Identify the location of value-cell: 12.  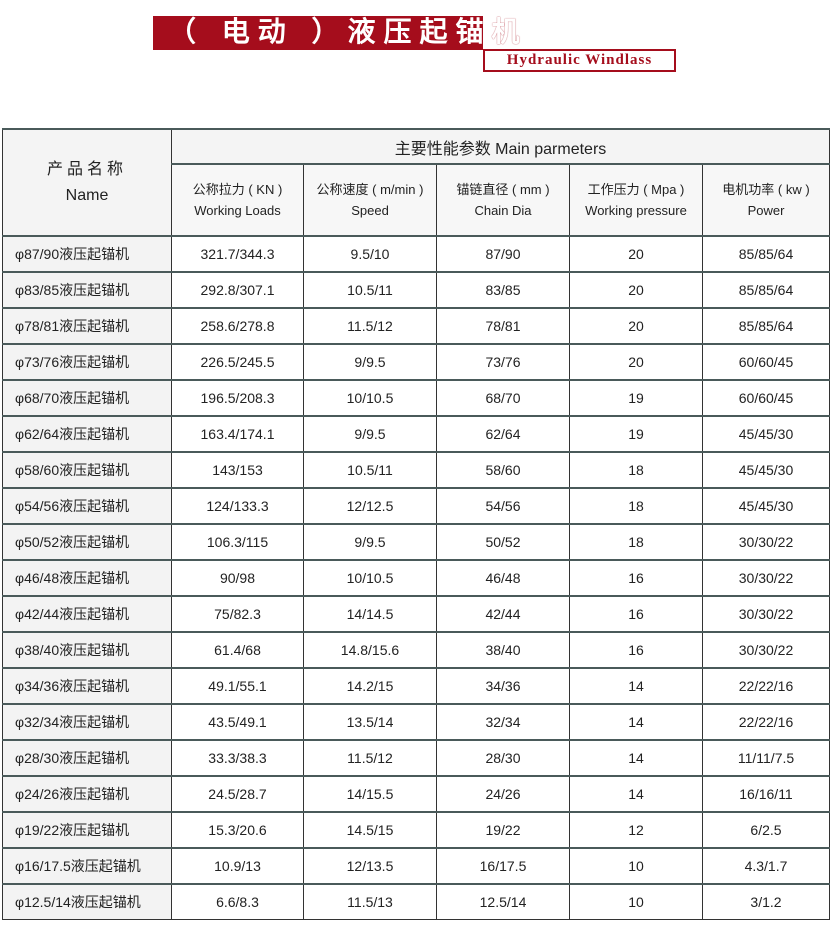
(636, 830).